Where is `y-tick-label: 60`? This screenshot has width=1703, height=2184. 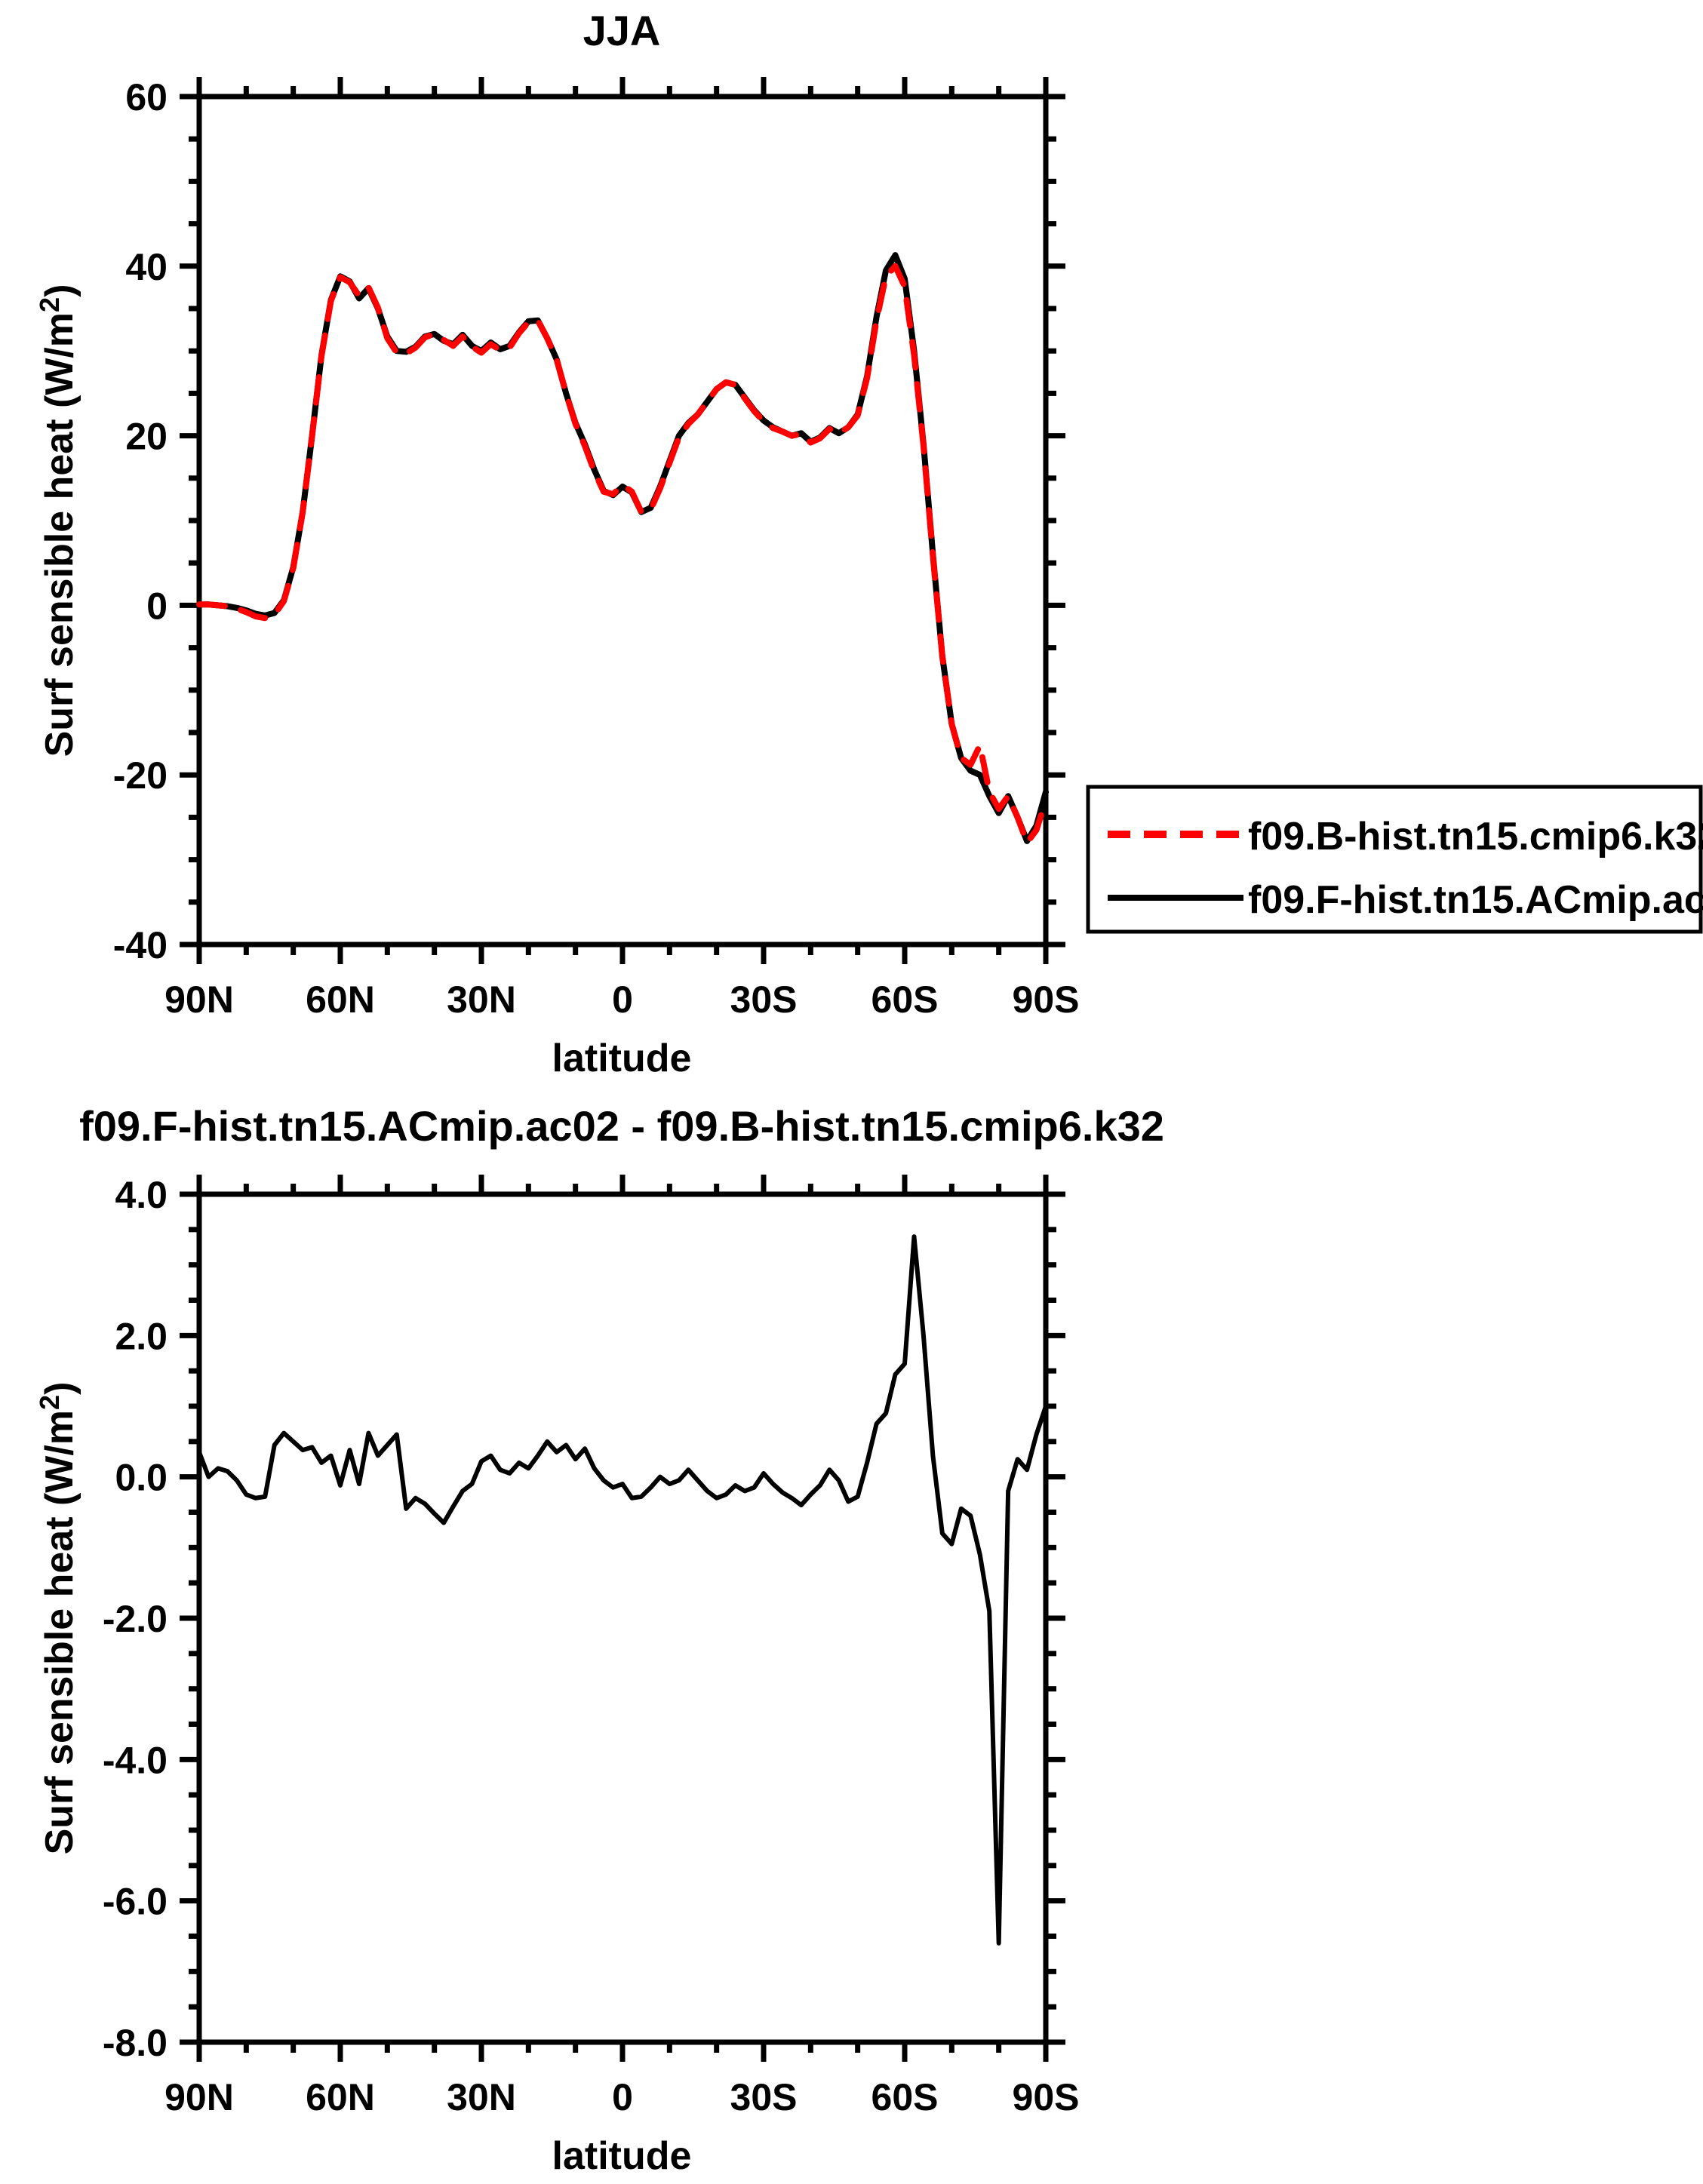 y-tick-label: 60 is located at coordinates (146, 97).